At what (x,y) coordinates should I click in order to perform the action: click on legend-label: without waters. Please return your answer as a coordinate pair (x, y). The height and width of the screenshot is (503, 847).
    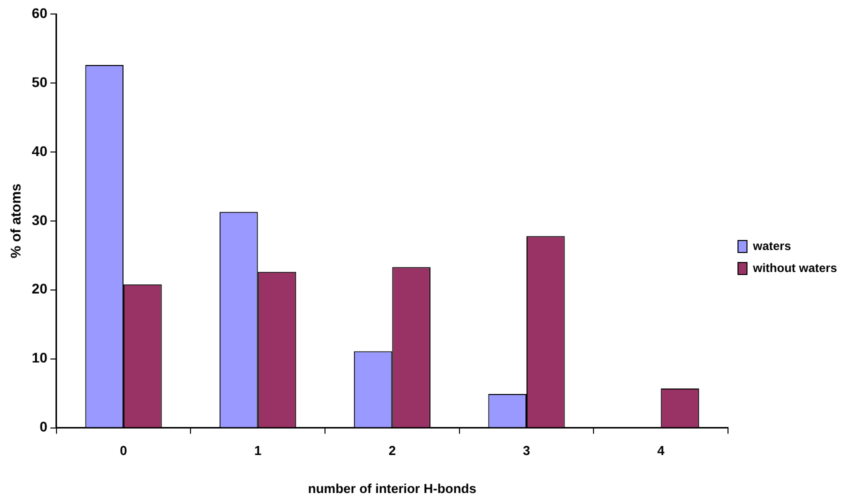
    Looking at the image, I should click on (795, 267).